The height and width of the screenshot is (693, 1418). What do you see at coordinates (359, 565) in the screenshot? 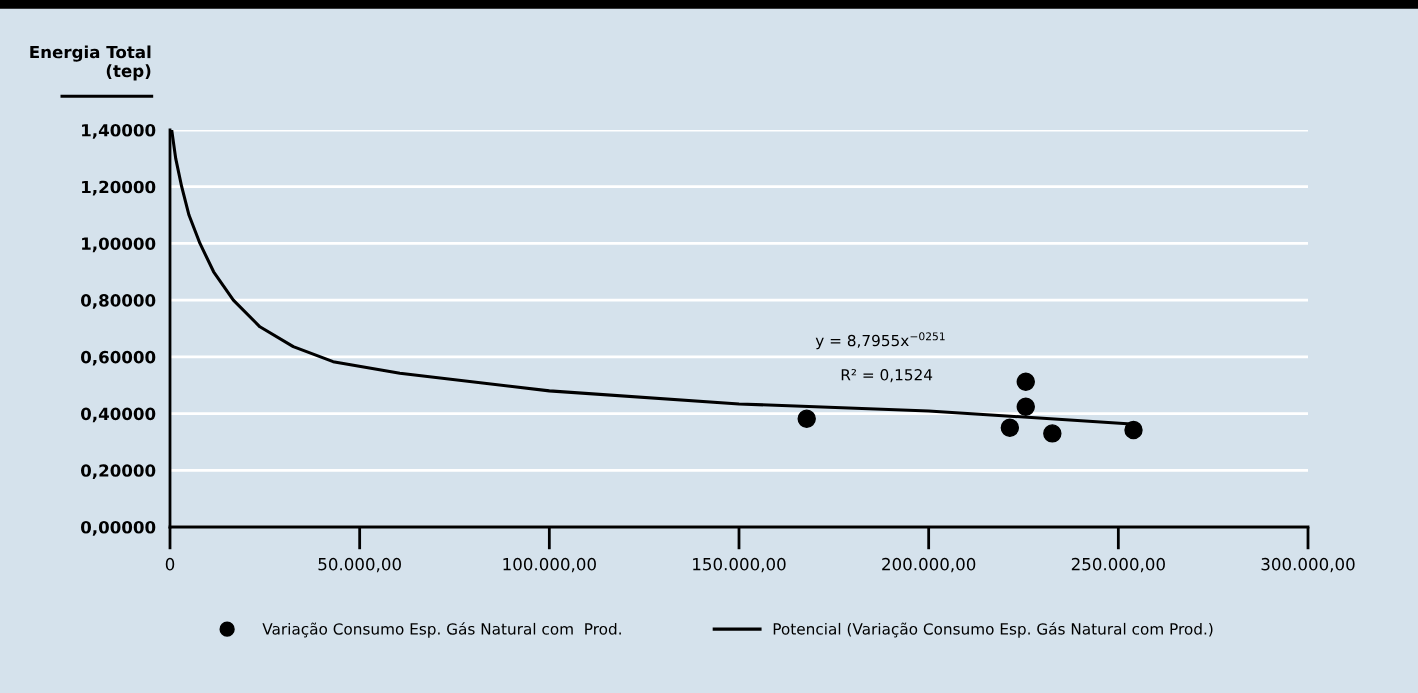
I see `x-tick-label: 50.000,00` at bounding box center [359, 565].